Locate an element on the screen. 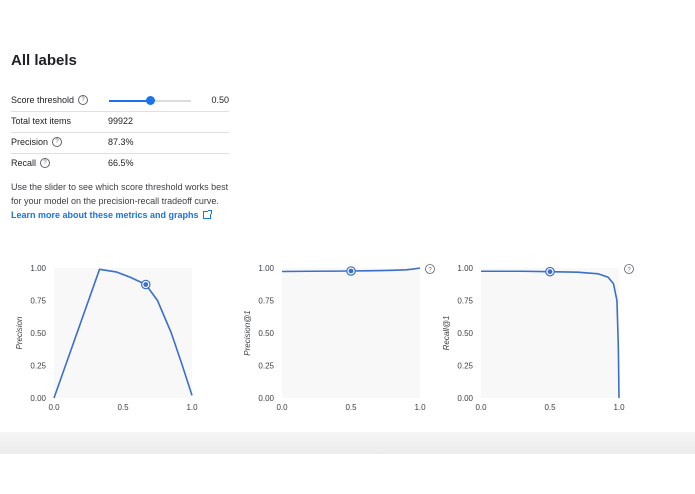 Image resolution: width=695 pixels, height=494 pixels. precision-row: Precision ? 87.3% is located at coordinates (120, 143).